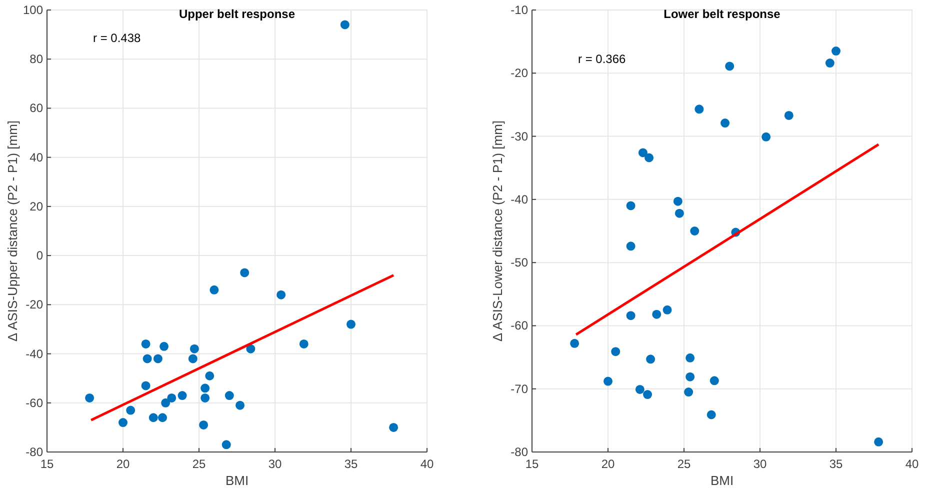 This screenshot has height=490, width=925. I want to click on y-tick-label: 80, so click(37, 59).